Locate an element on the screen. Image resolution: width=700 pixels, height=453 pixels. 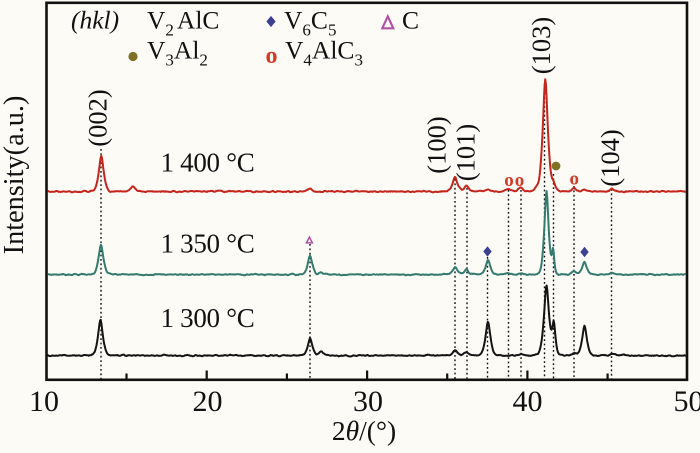
svg-text: C is located at coordinates (410, 20).